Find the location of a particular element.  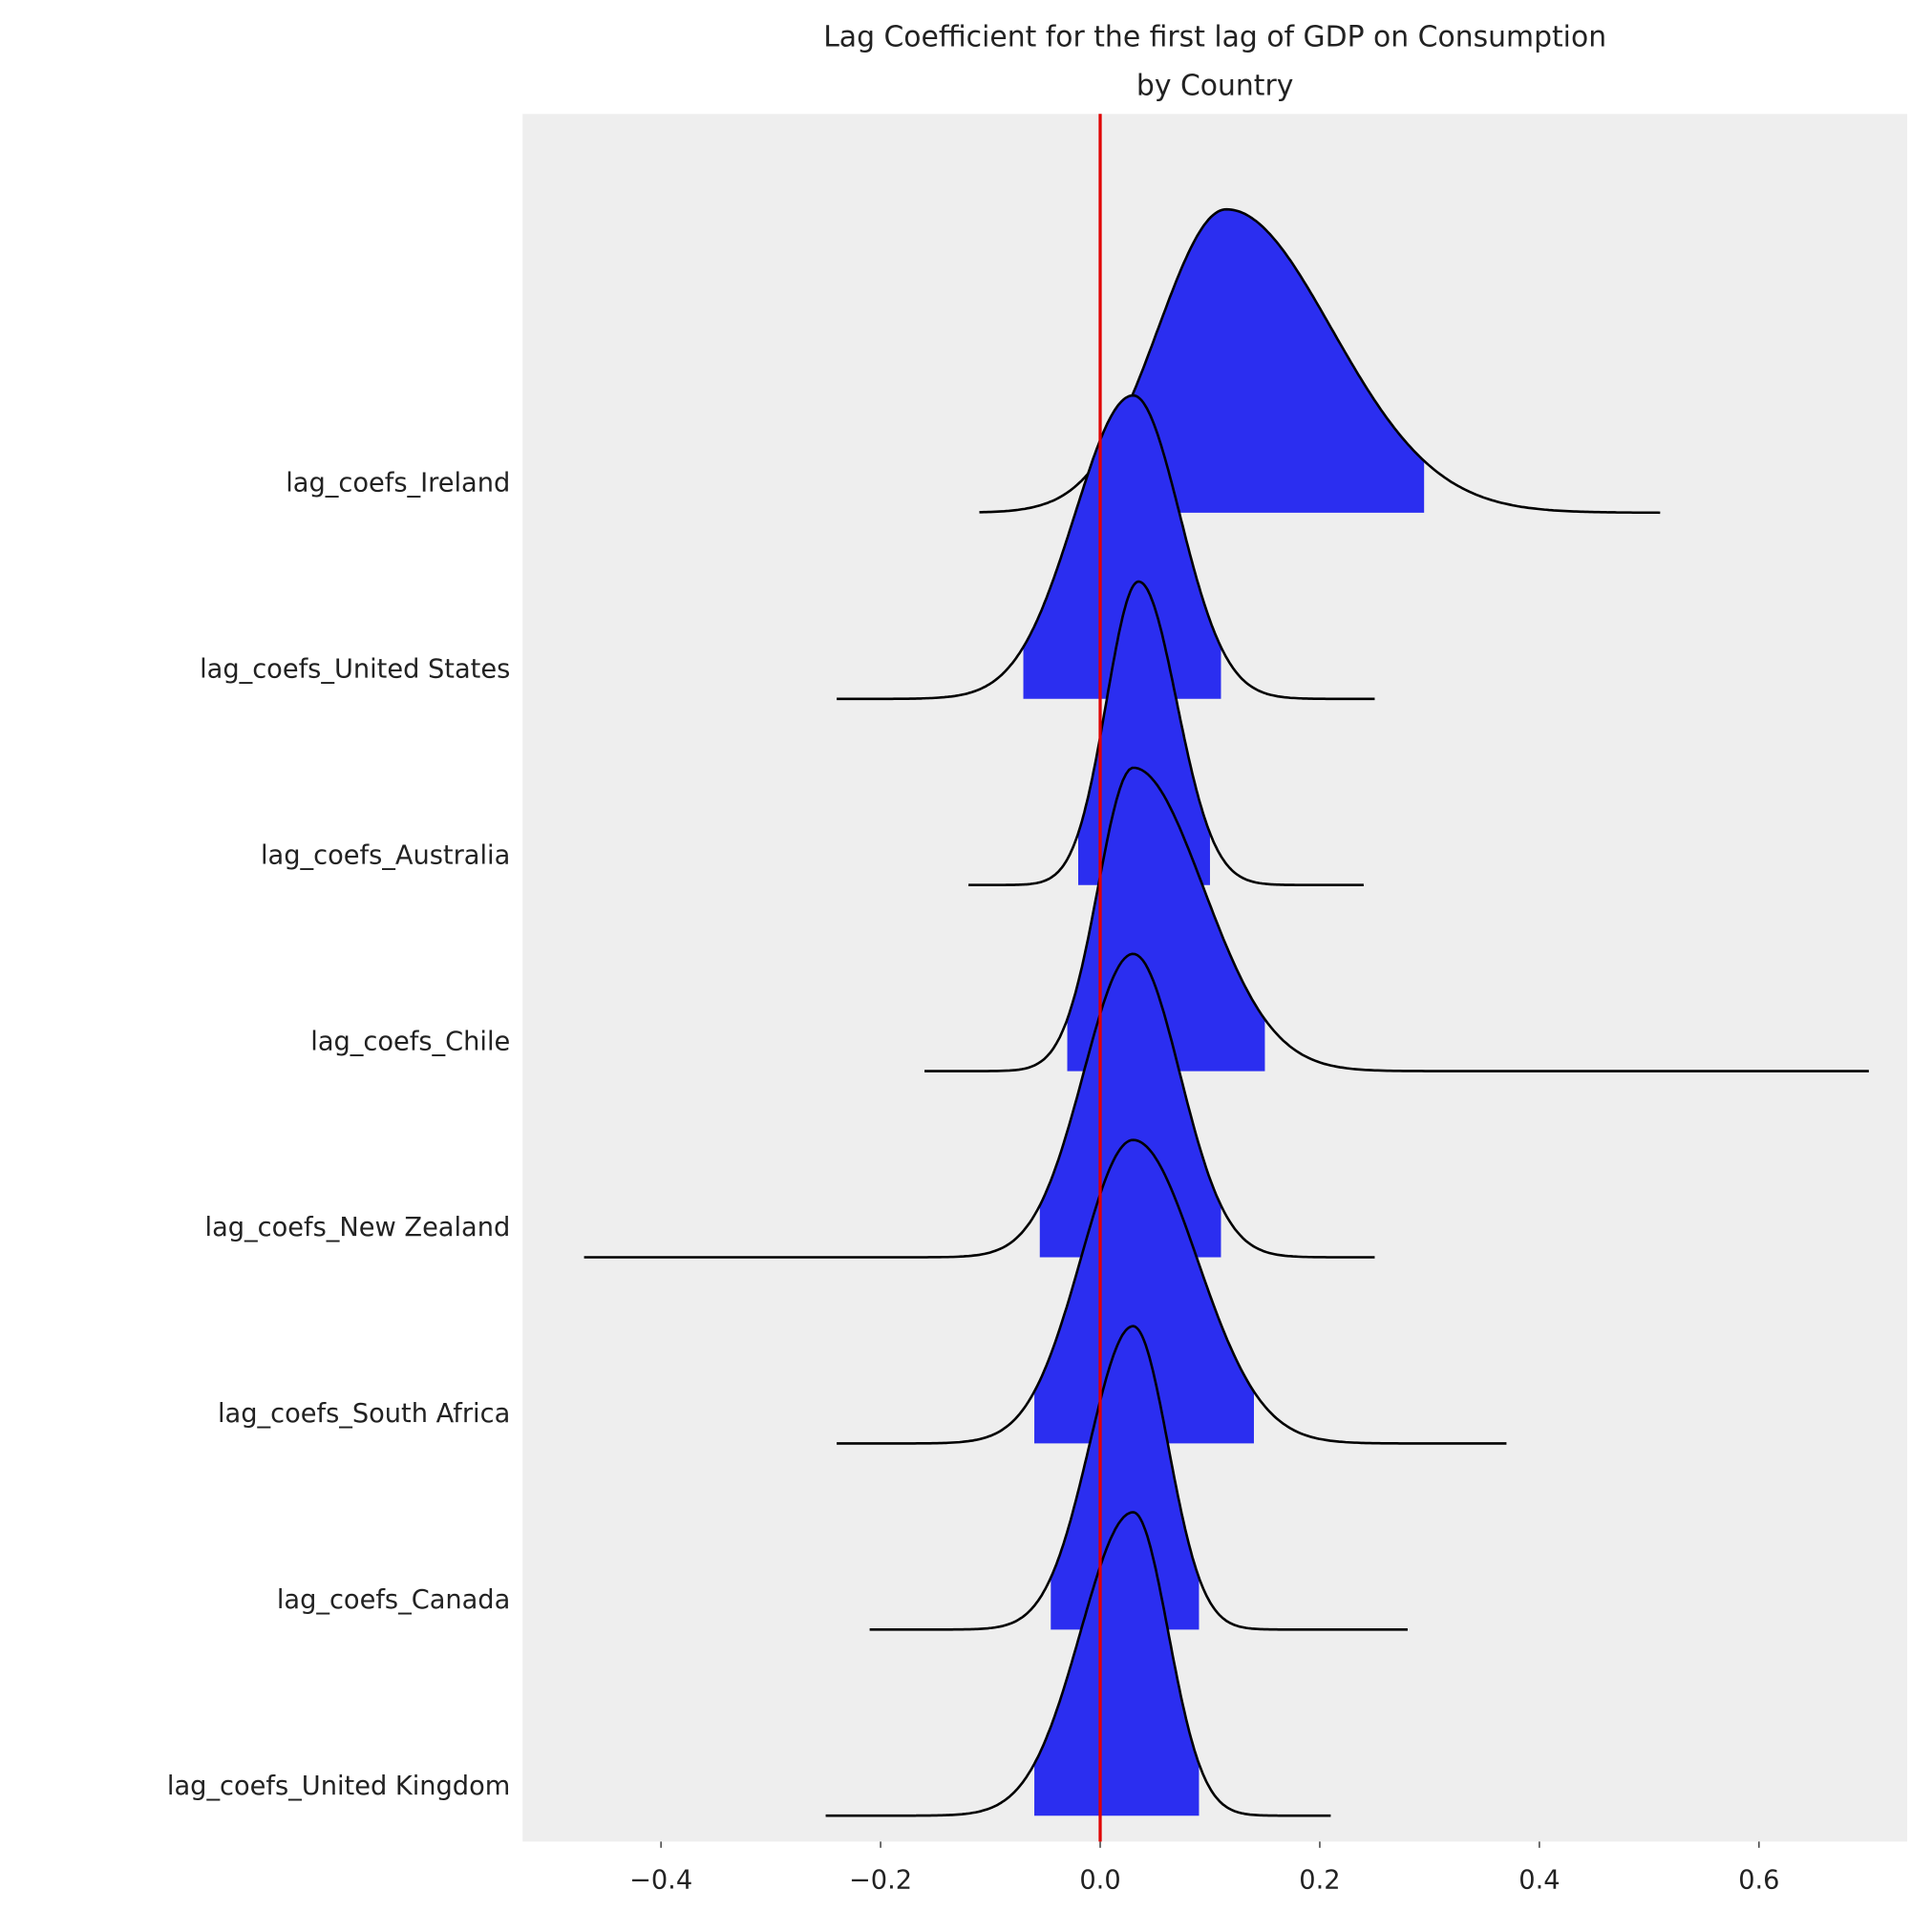

x-tick-label: 0.4 is located at coordinates (1539, 1880).